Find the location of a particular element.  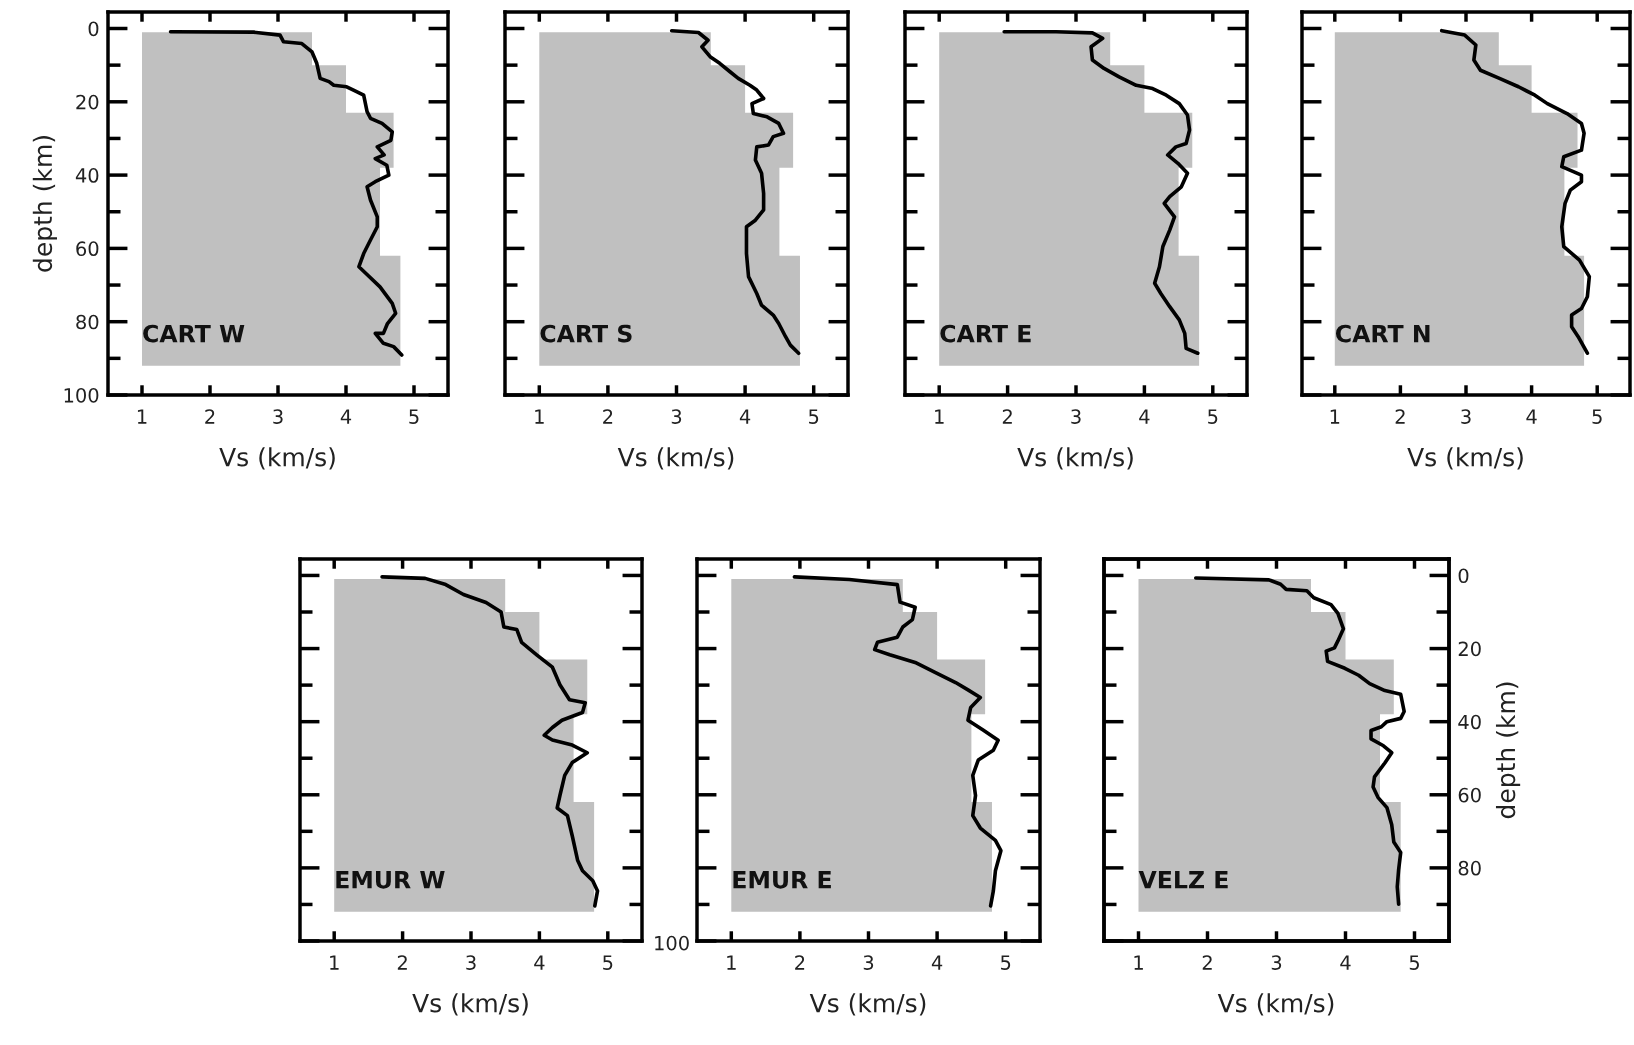

y-tick-label: 0 is located at coordinates (93, 29).